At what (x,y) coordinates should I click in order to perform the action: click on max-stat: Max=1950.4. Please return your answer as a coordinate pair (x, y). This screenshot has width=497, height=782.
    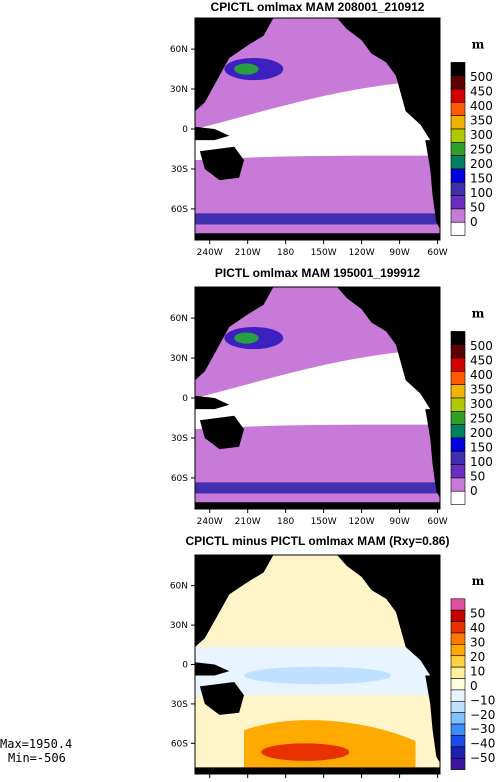
    Looking at the image, I should click on (36, 744).